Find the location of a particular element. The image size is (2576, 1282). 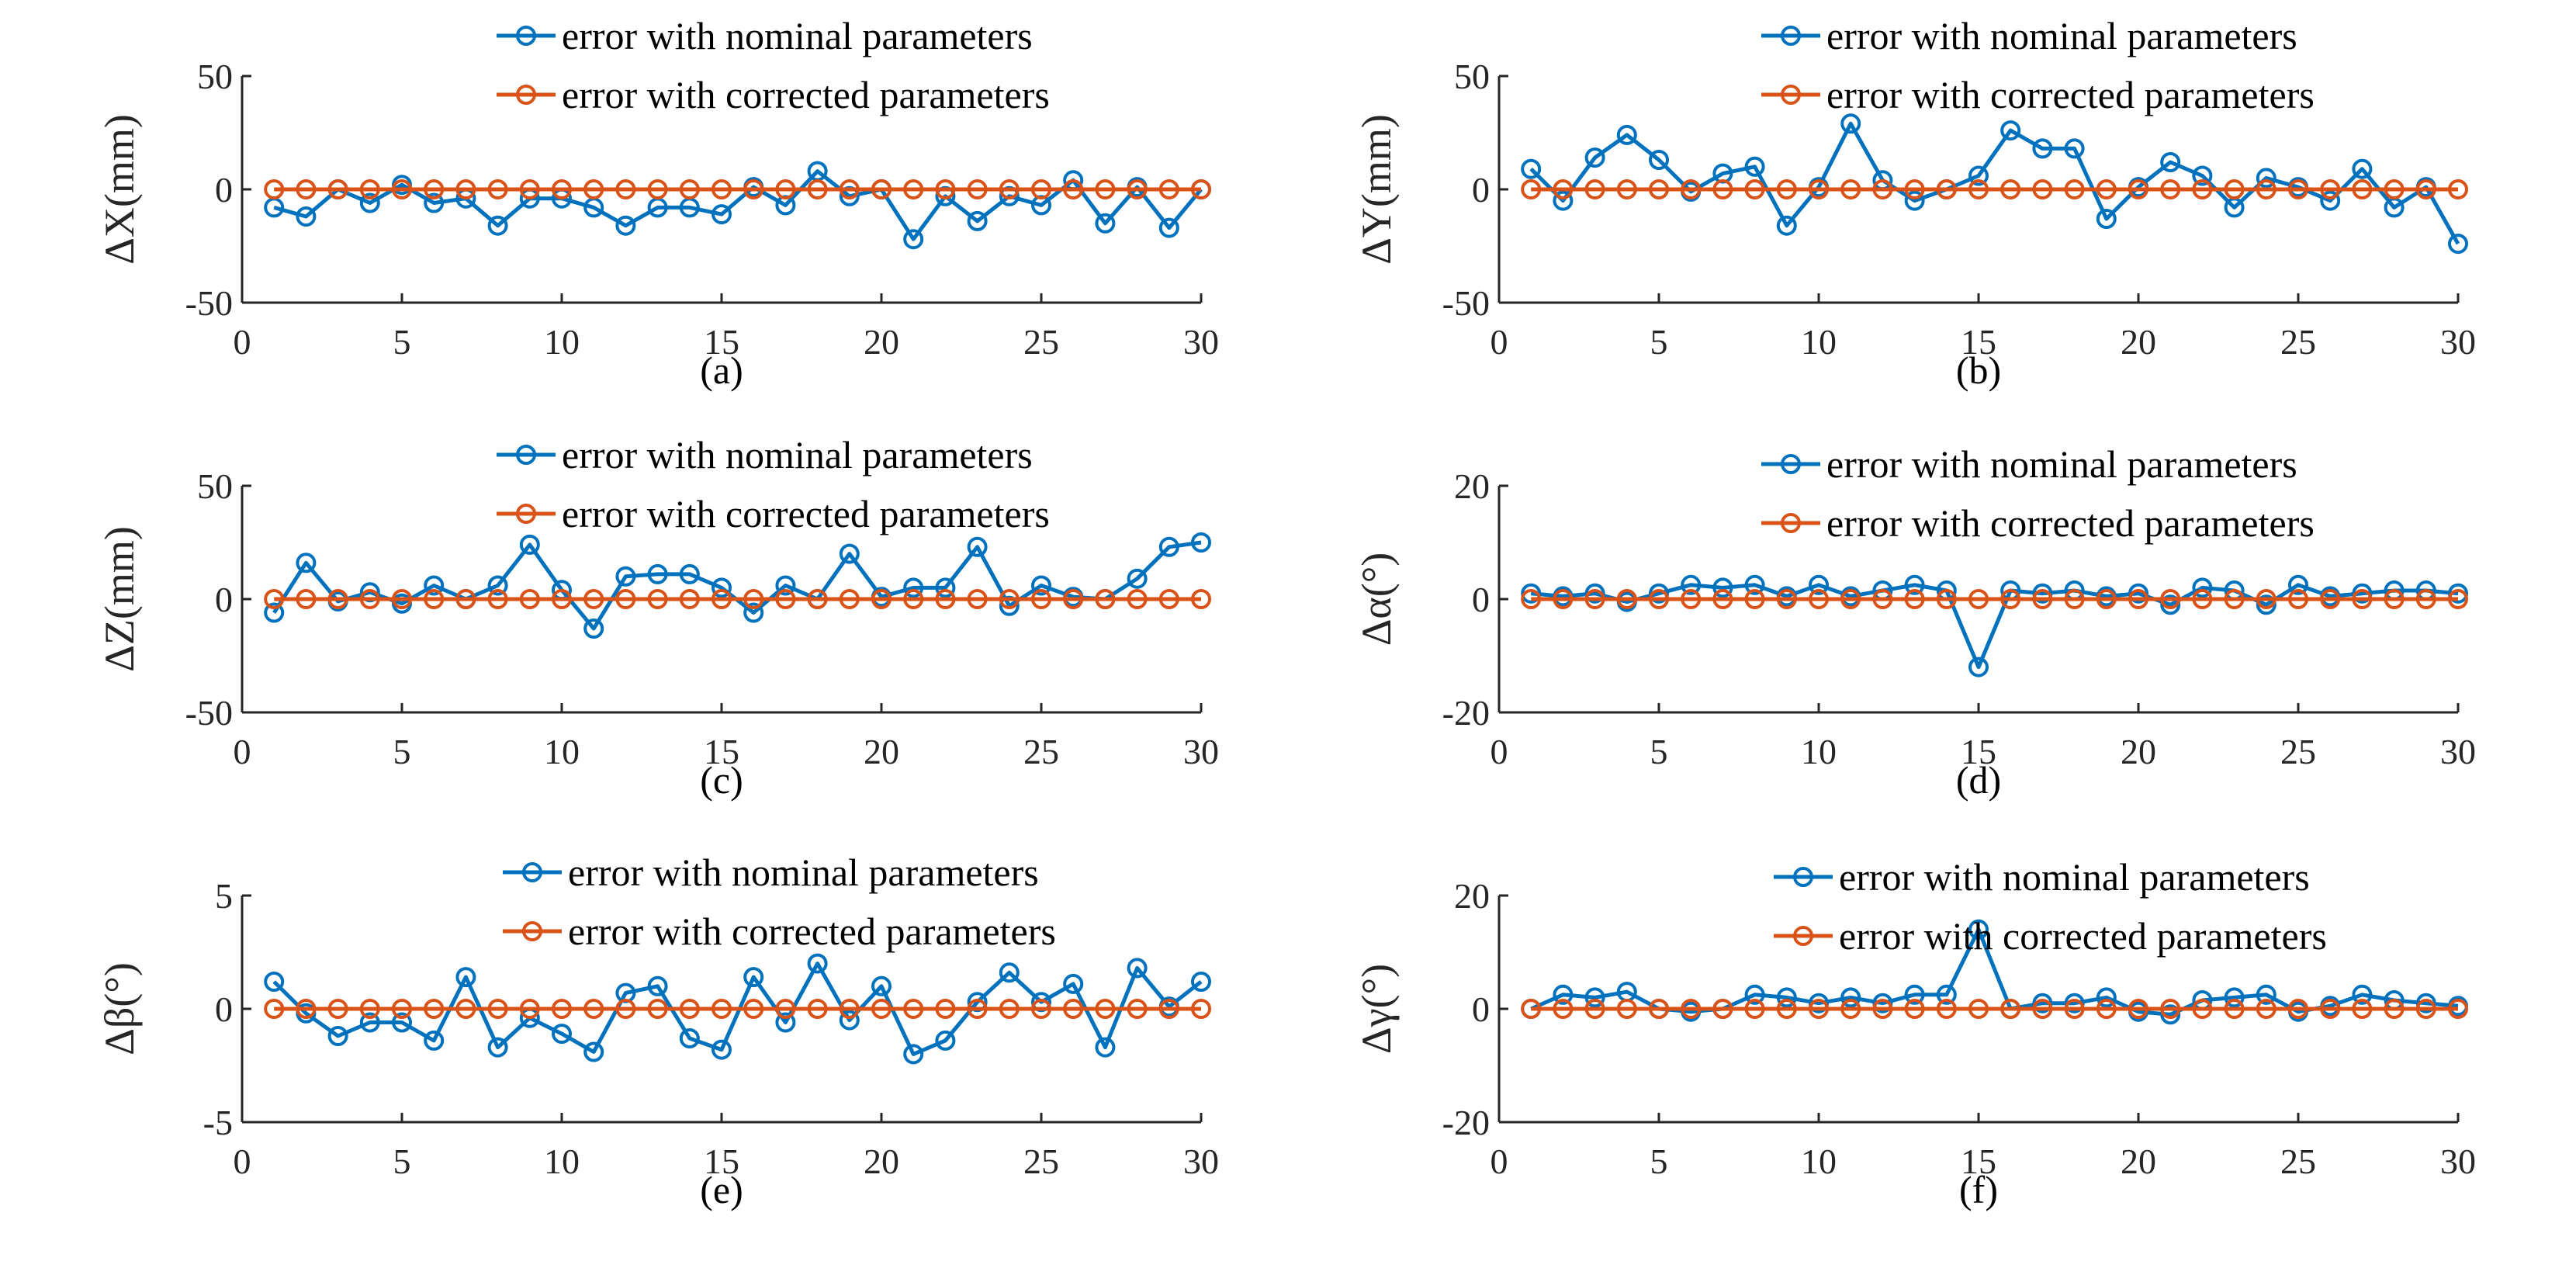

legend-label: error with nominal parameters is located at coordinates (797, 35).